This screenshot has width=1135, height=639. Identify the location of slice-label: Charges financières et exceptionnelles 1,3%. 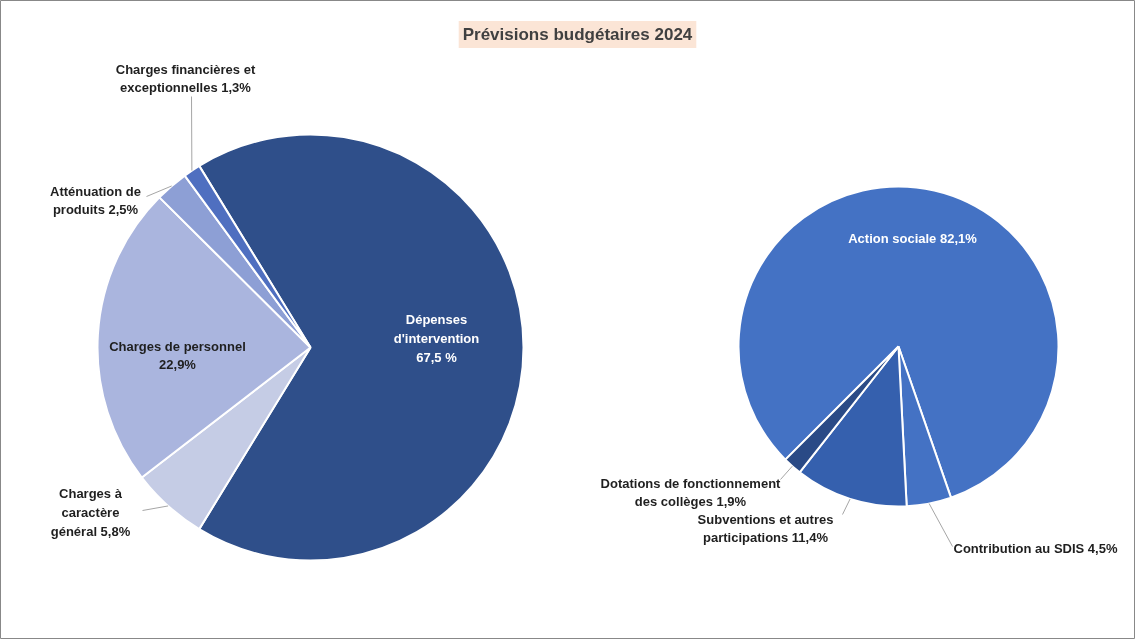
(185, 78).